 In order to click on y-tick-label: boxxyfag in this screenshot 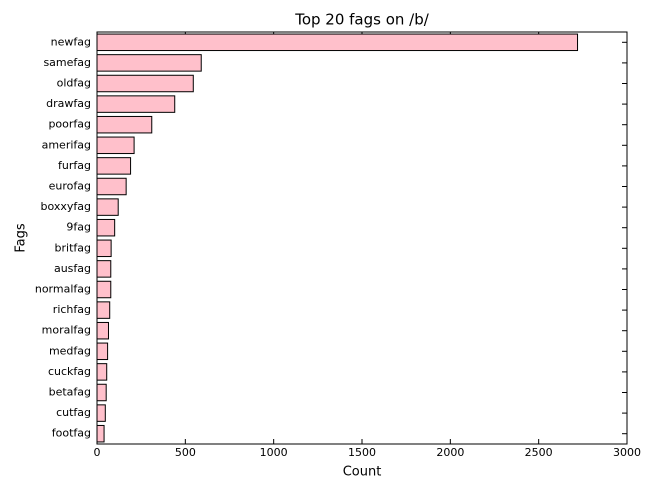, I will do `click(66, 206)`.